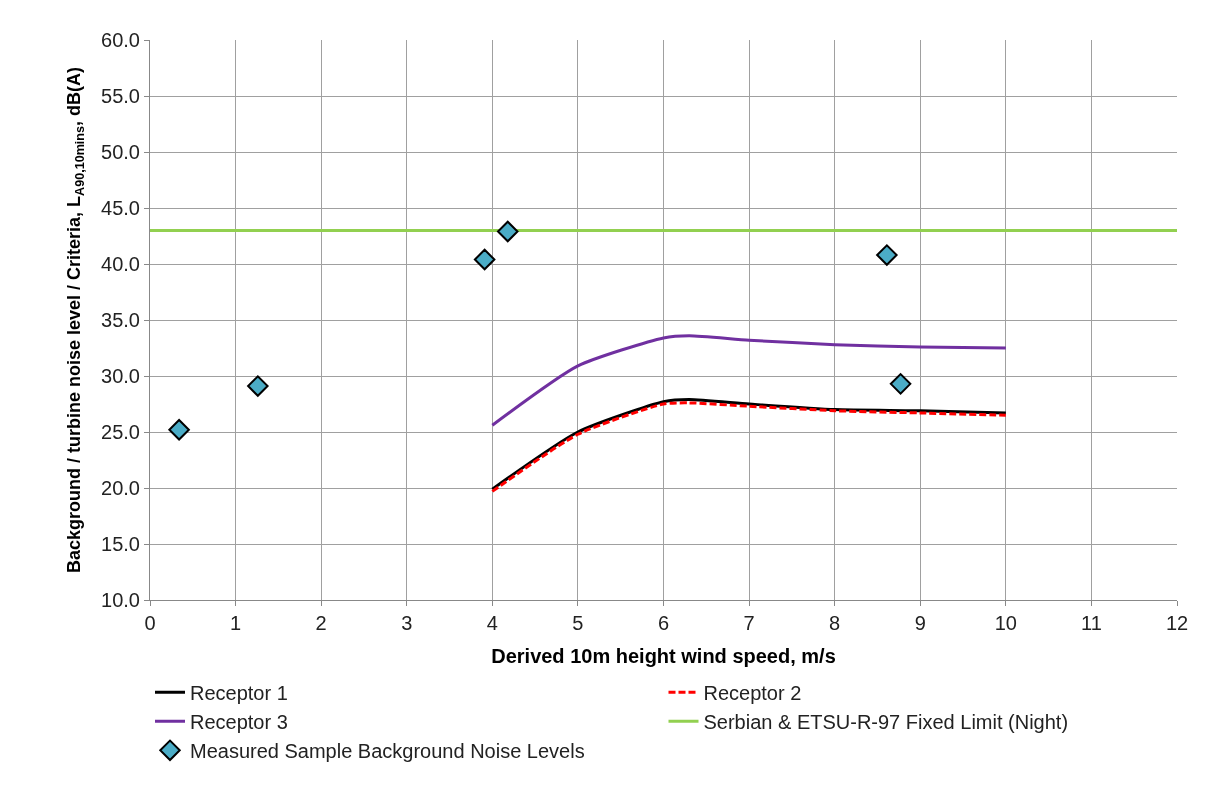  Describe the element at coordinates (749, 623) in the screenshot. I see `x-tick-label: 7` at that location.